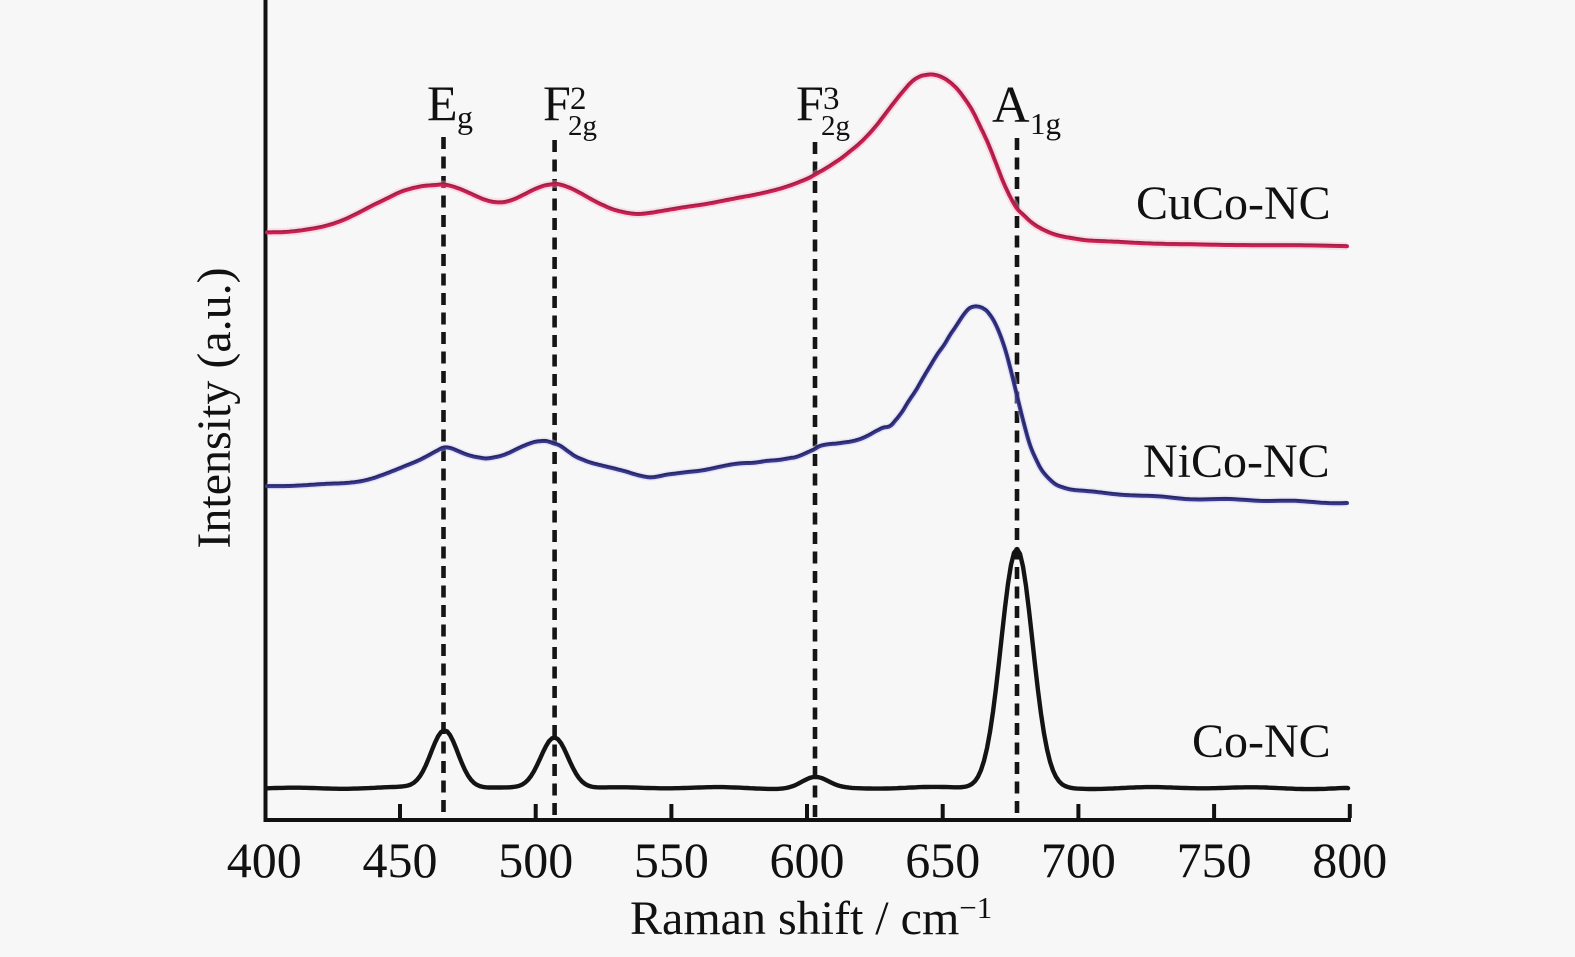 This screenshot has height=957, width=1575. What do you see at coordinates (1011, 105) in the screenshot?
I see `svg-text: A` at bounding box center [1011, 105].